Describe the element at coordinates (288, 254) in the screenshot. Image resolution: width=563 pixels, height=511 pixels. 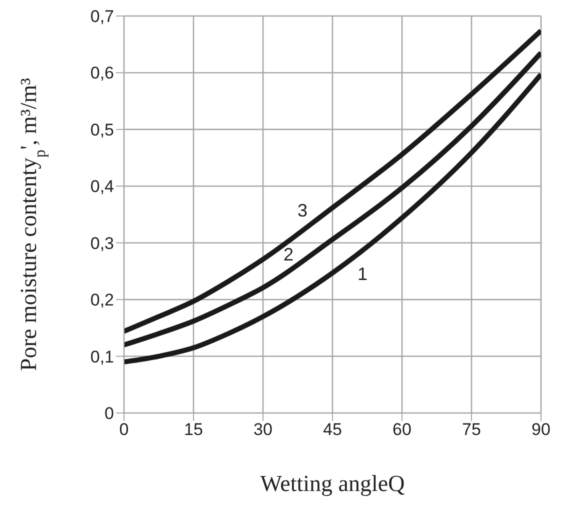
I see `series-label: 2` at that location.